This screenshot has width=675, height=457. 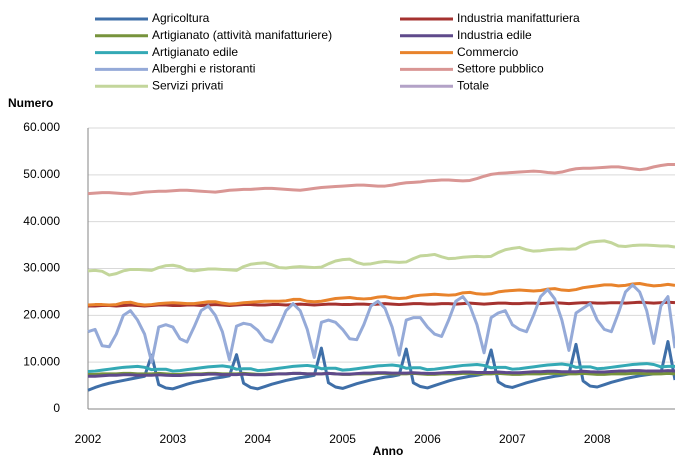 I want to click on x-tick-label: 2006, so click(x=427, y=439).